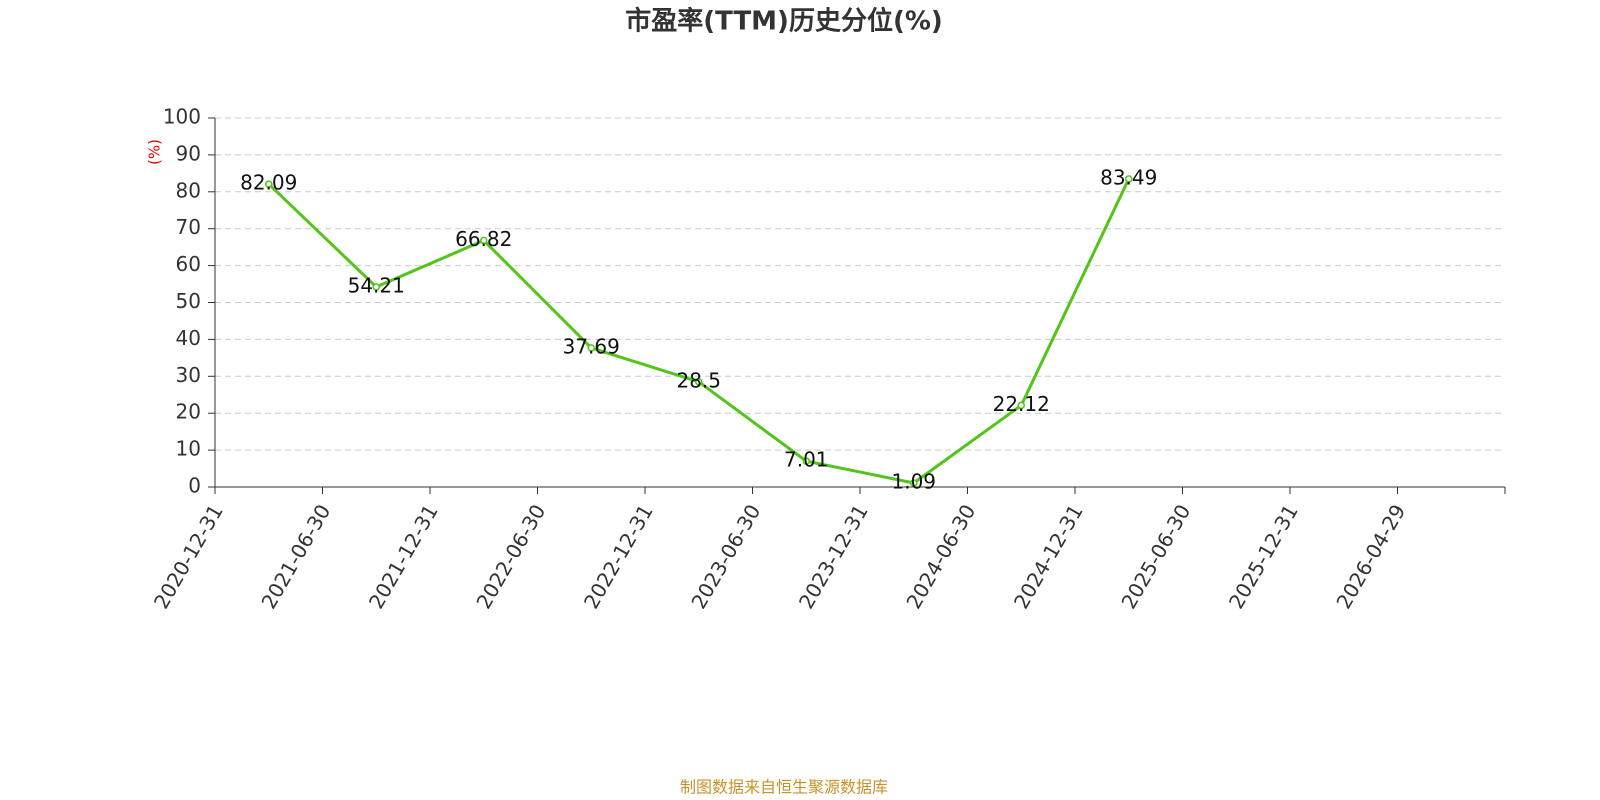 Image resolution: width=1600 pixels, height=800 pixels. Describe the element at coordinates (784, 787) in the screenshot. I see `source-note: 制图数据来自恒生聚源数据库` at that location.